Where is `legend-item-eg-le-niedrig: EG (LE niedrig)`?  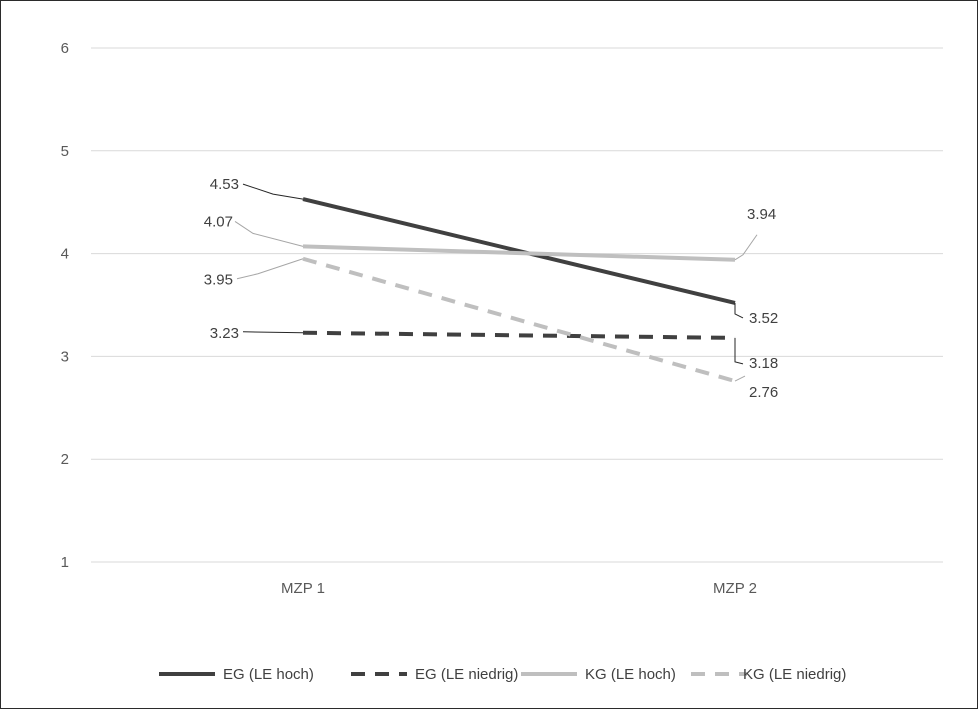 legend-item-eg-le-niedrig: EG (LE niedrig) is located at coordinates (434, 674).